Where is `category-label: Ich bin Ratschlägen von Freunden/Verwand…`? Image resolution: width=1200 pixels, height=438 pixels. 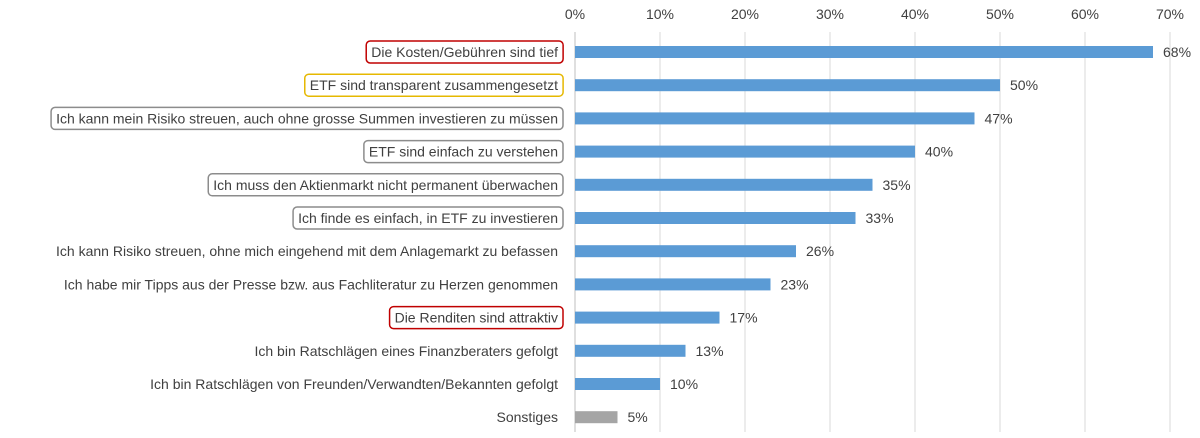 category-label: Ich bin Ratschlägen von Freunden/Verwand… is located at coordinates (354, 384).